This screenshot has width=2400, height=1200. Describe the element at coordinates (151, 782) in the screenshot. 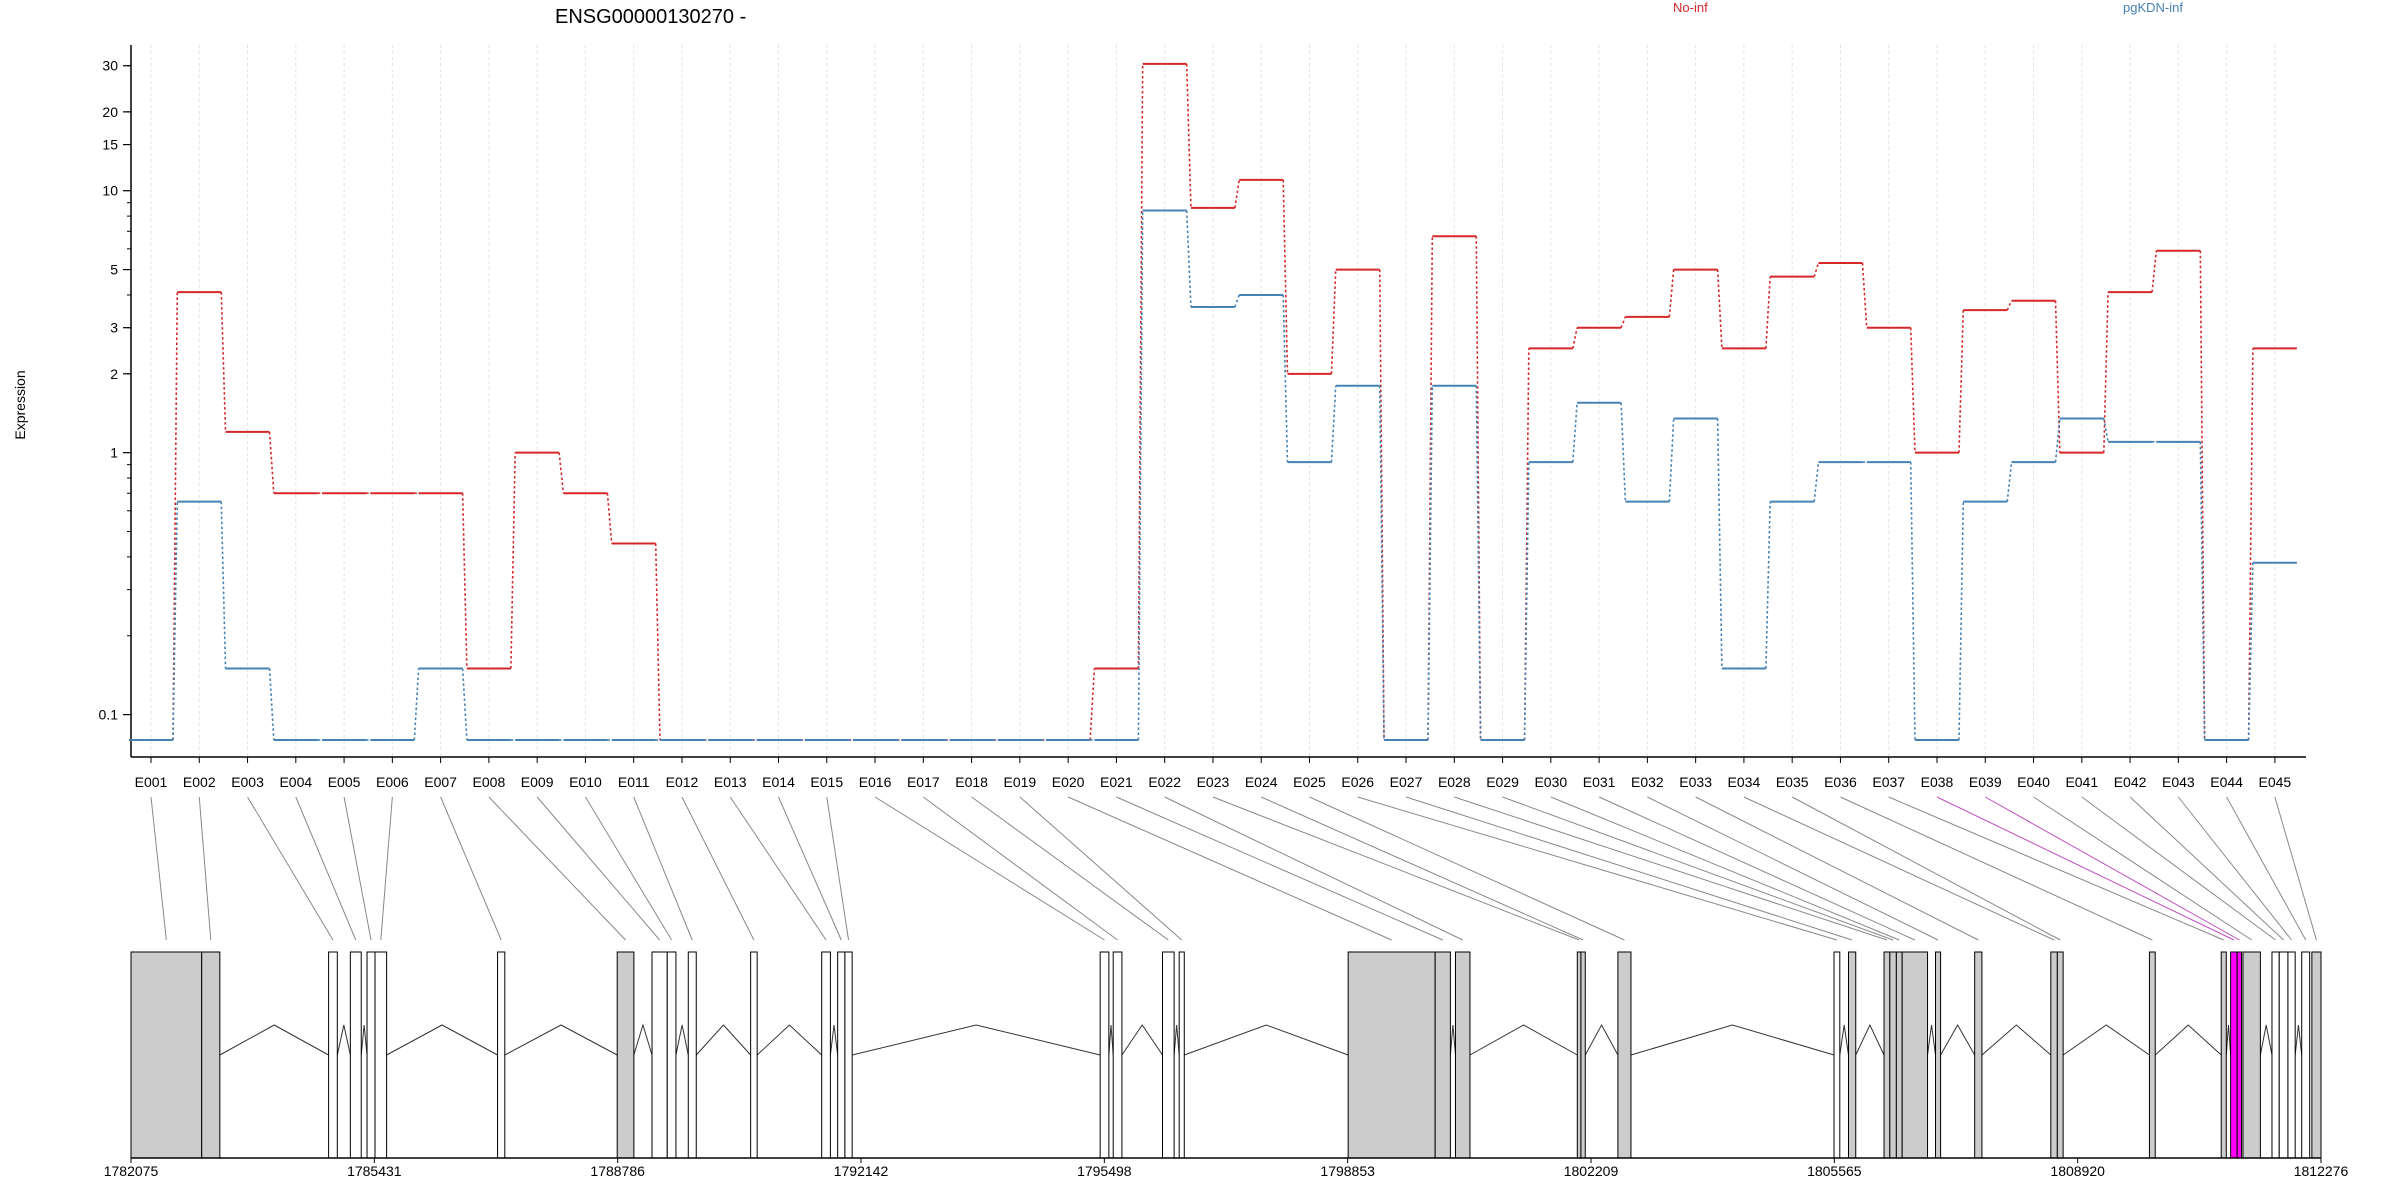

I see `x-tick-label: E001` at that location.